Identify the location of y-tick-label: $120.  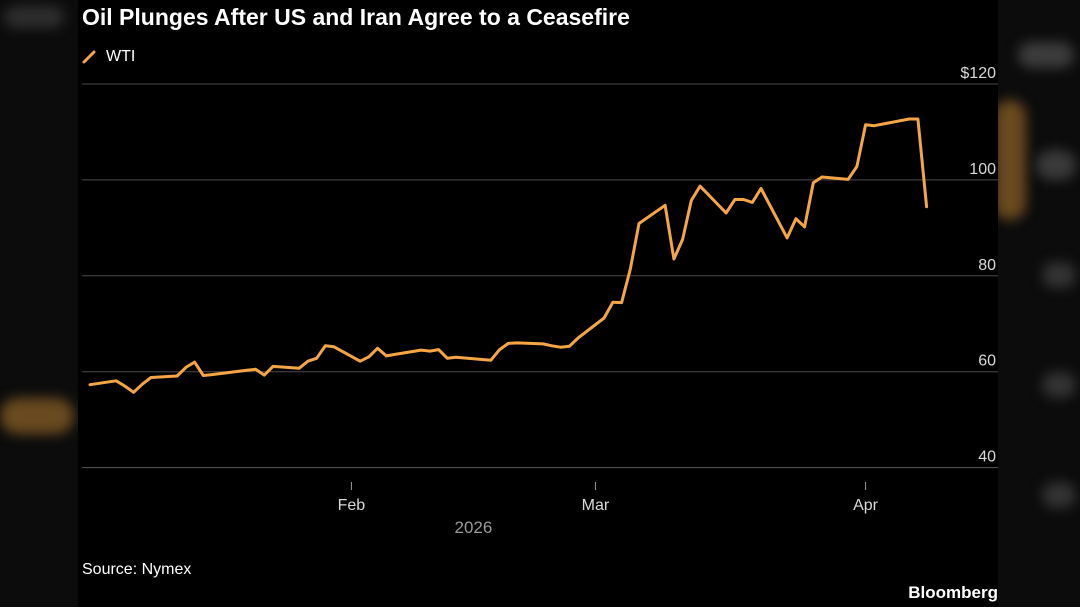
(978, 73).